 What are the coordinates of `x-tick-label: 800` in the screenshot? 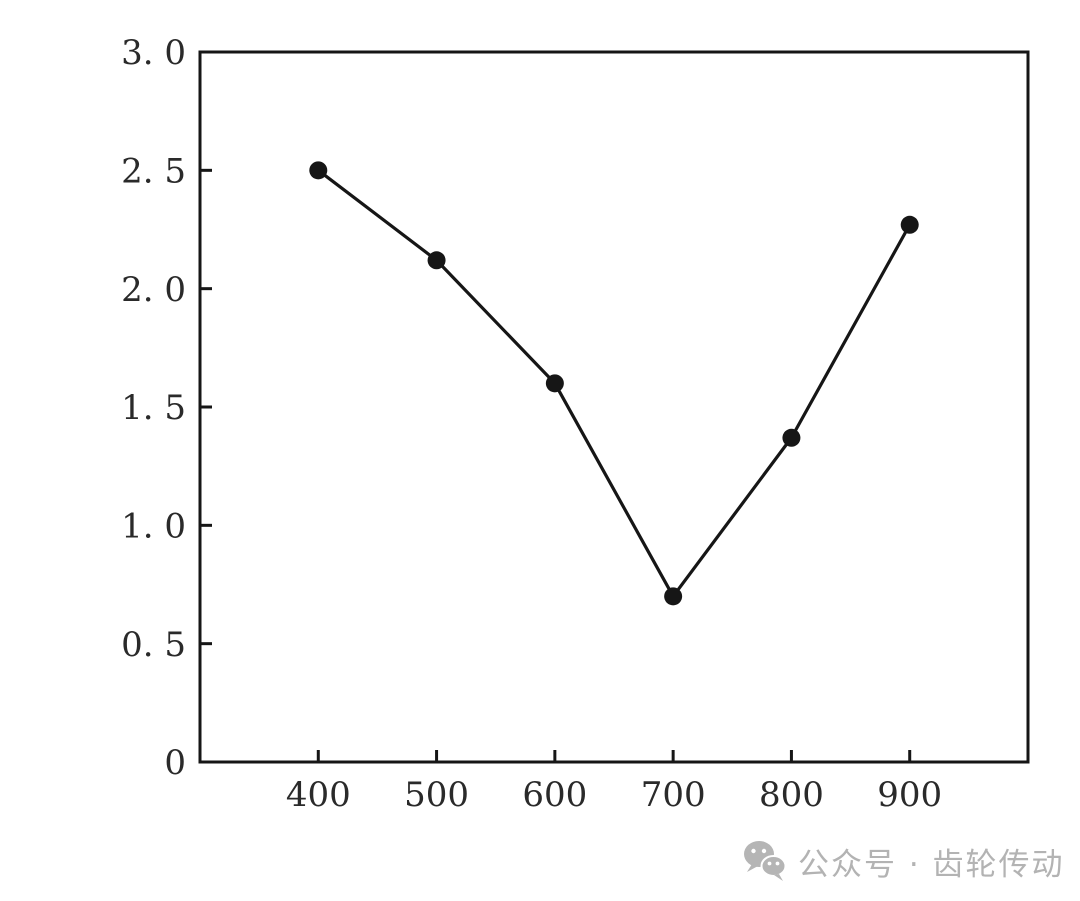 It's located at (791, 795).